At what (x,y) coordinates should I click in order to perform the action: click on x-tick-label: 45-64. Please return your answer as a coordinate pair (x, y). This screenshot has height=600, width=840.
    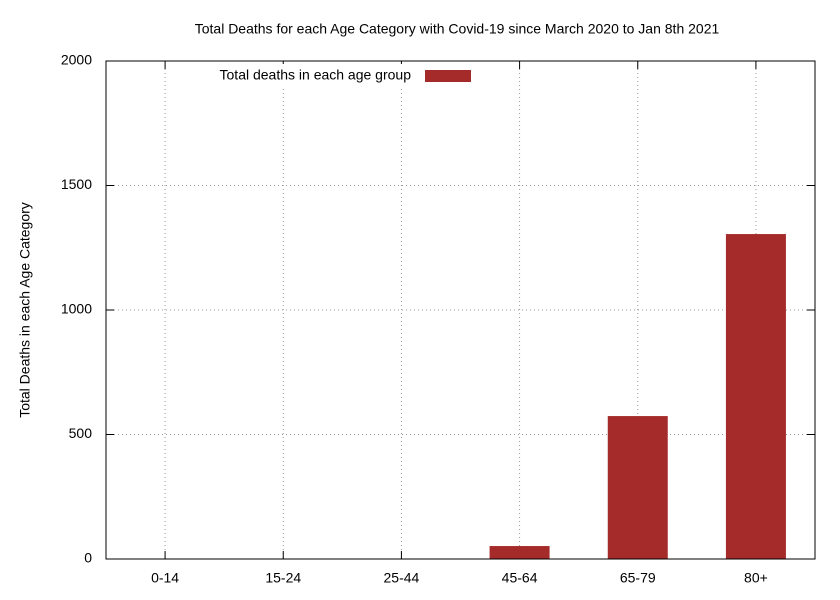
    Looking at the image, I should click on (520, 578).